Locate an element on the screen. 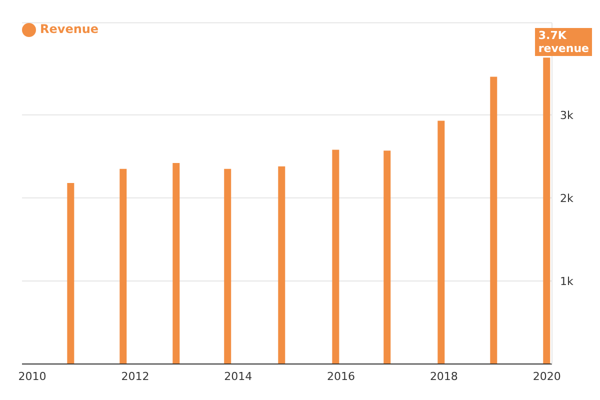 This screenshot has height=400, width=600. y-tick-label: 2k is located at coordinates (567, 198).